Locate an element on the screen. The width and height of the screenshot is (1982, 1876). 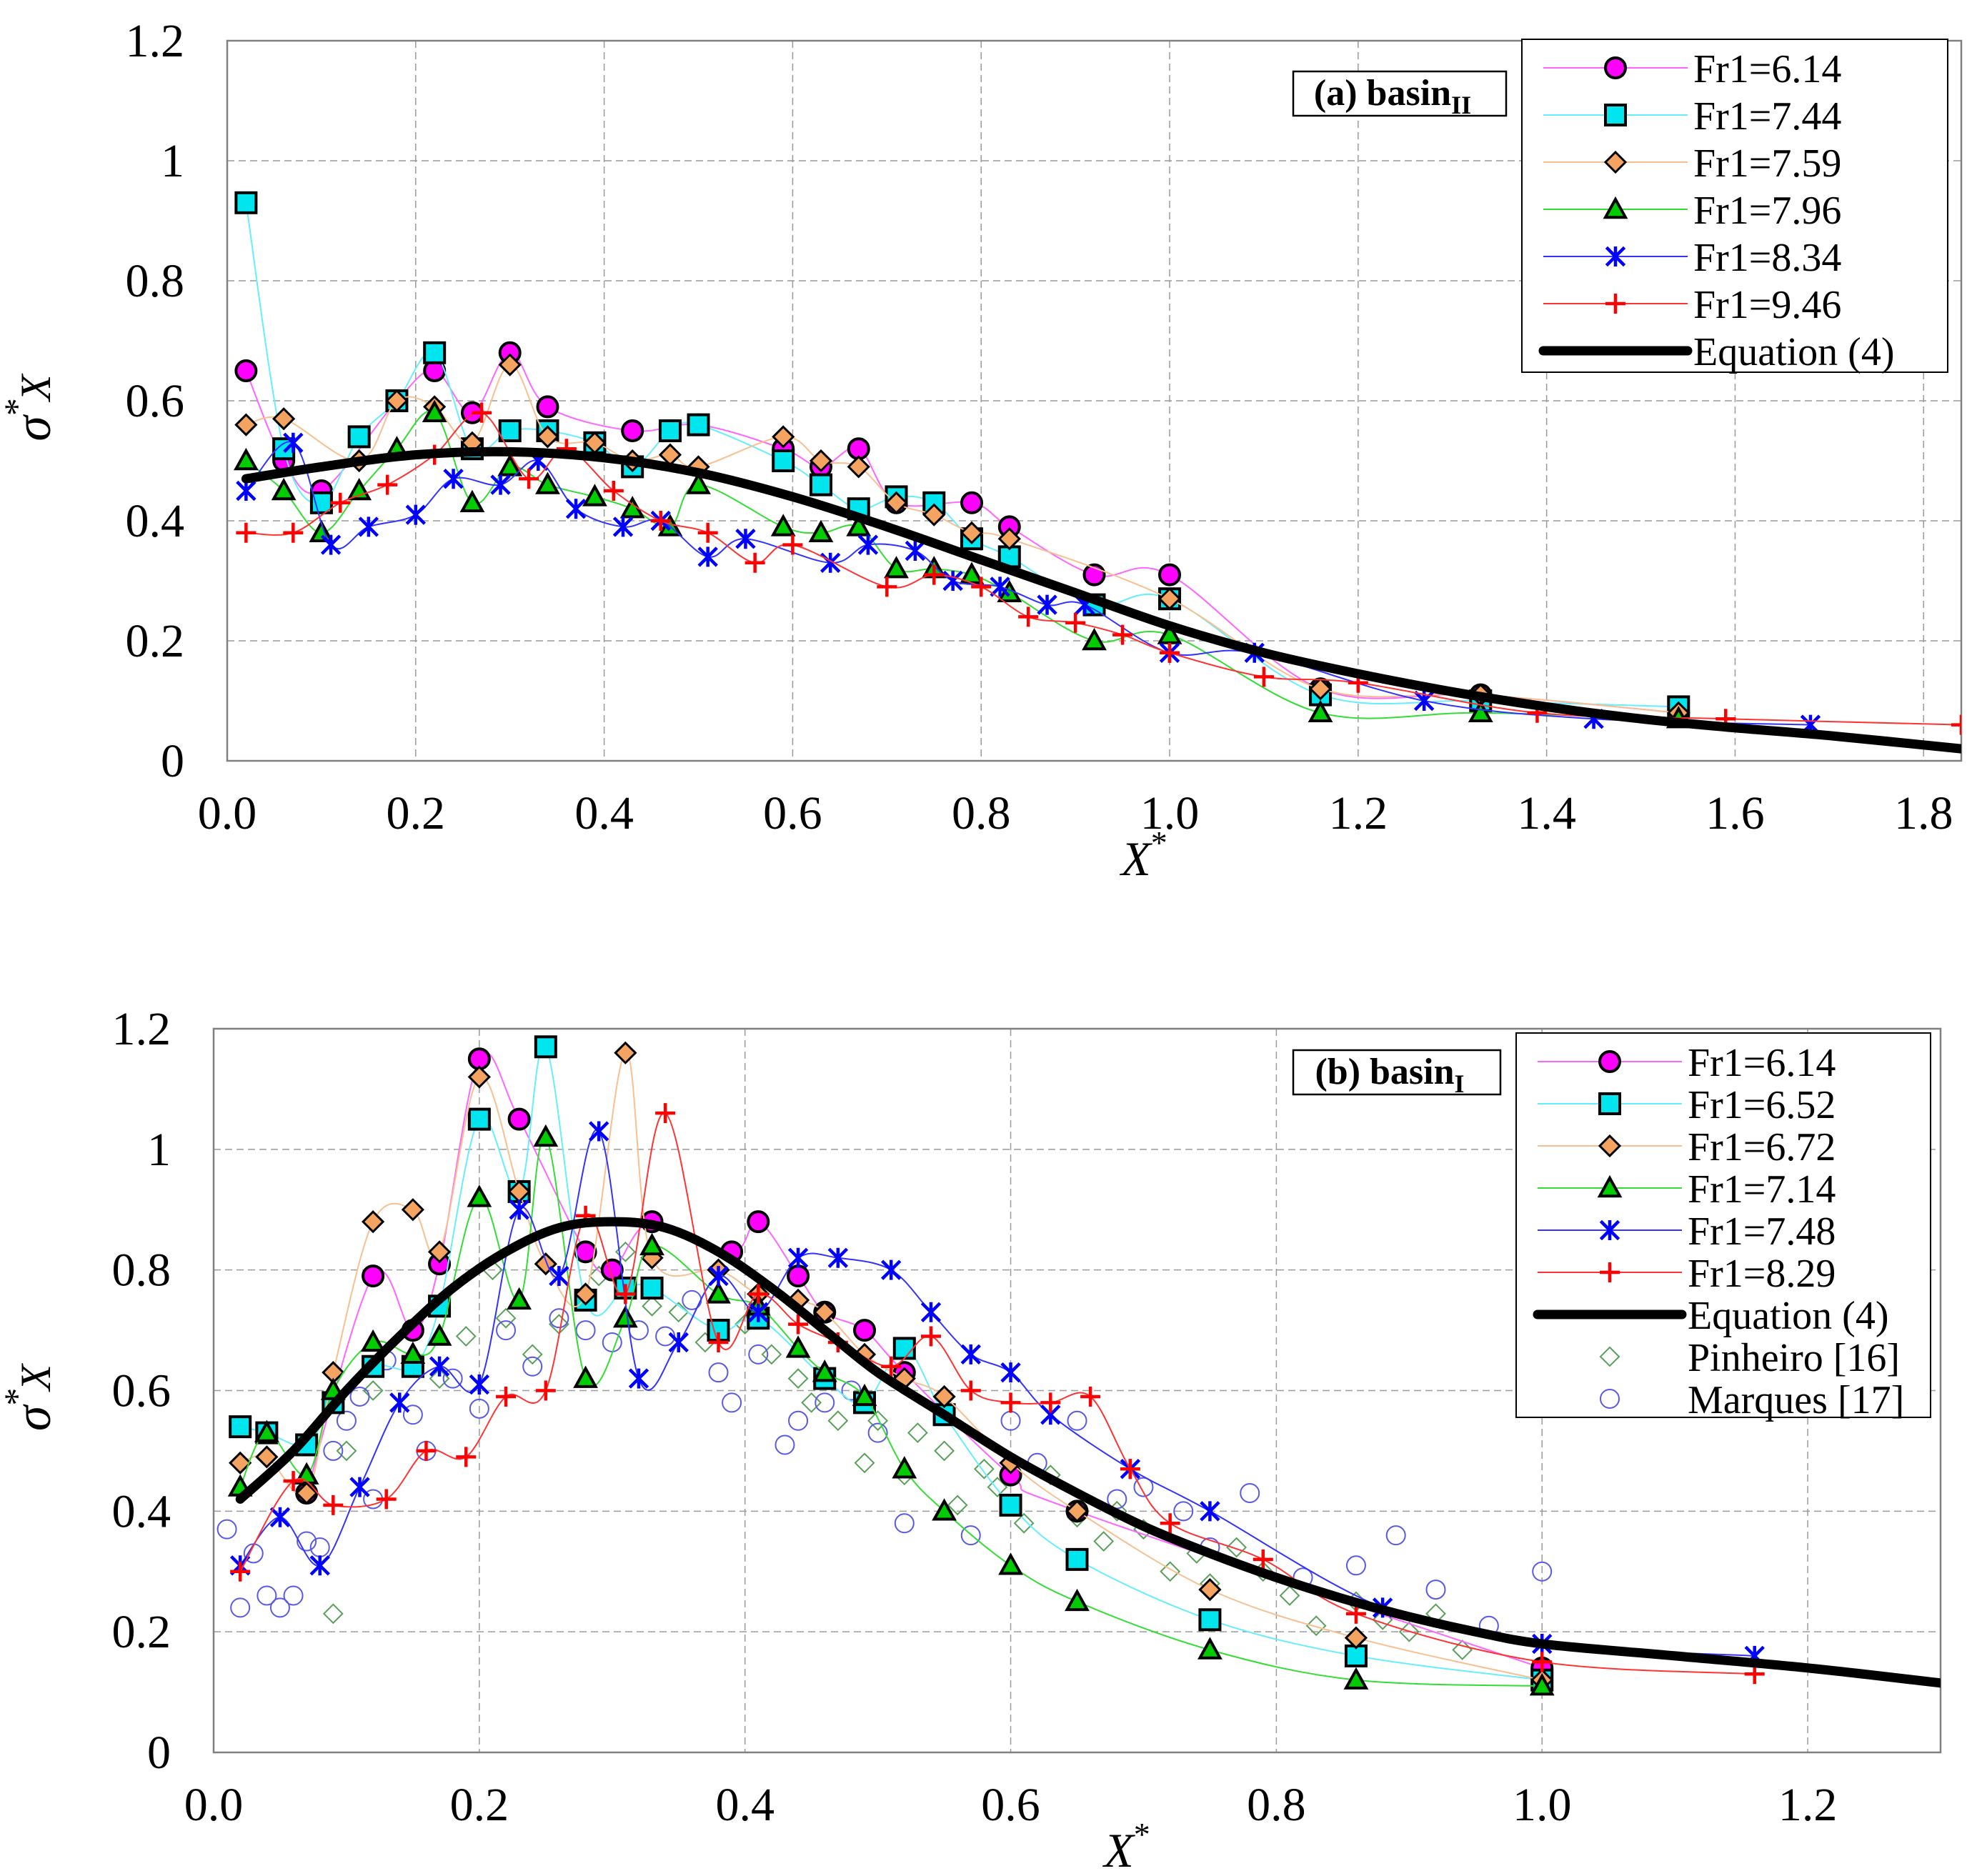
legend-label: Fr1=7.14 is located at coordinates (1762, 1189).